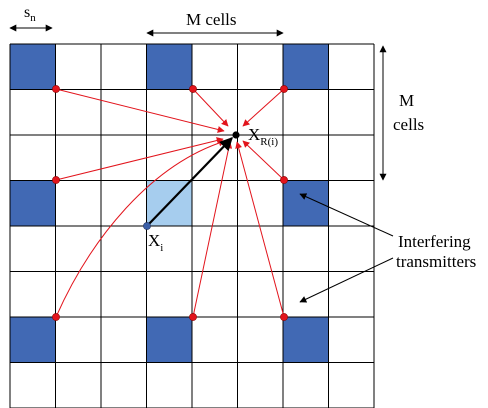 This screenshot has height=408, width=488. Describe the element at coordinates (401, 113) in the screenshot. I see `m-cells-right-dimension: M cells` at that location.